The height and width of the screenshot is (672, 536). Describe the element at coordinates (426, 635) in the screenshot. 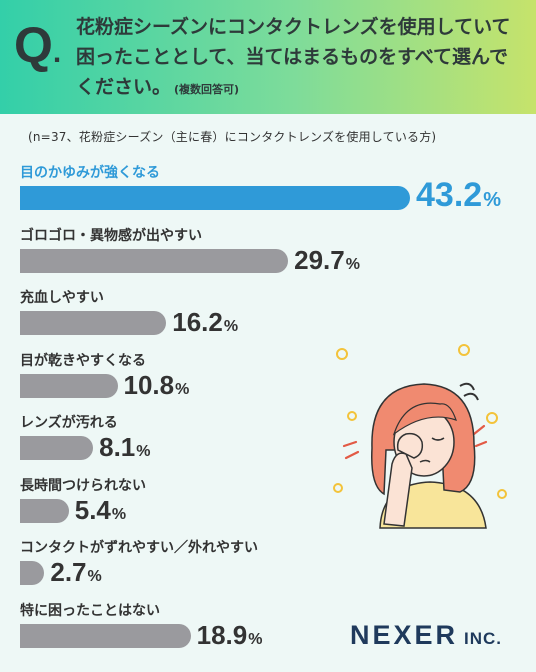

I see `nexer-logo: NEXER INC.` at that location.